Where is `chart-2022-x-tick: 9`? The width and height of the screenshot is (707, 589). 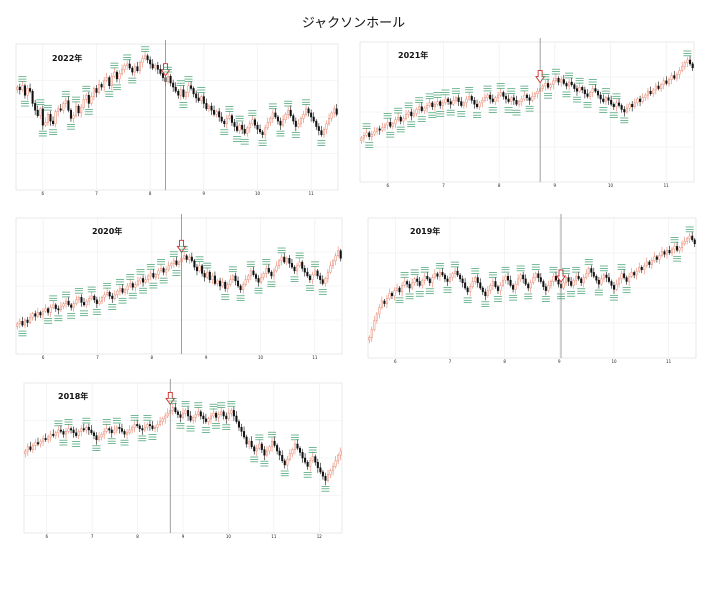
chart-2022-x-tick: 9 is located at coordinates (204, 193).